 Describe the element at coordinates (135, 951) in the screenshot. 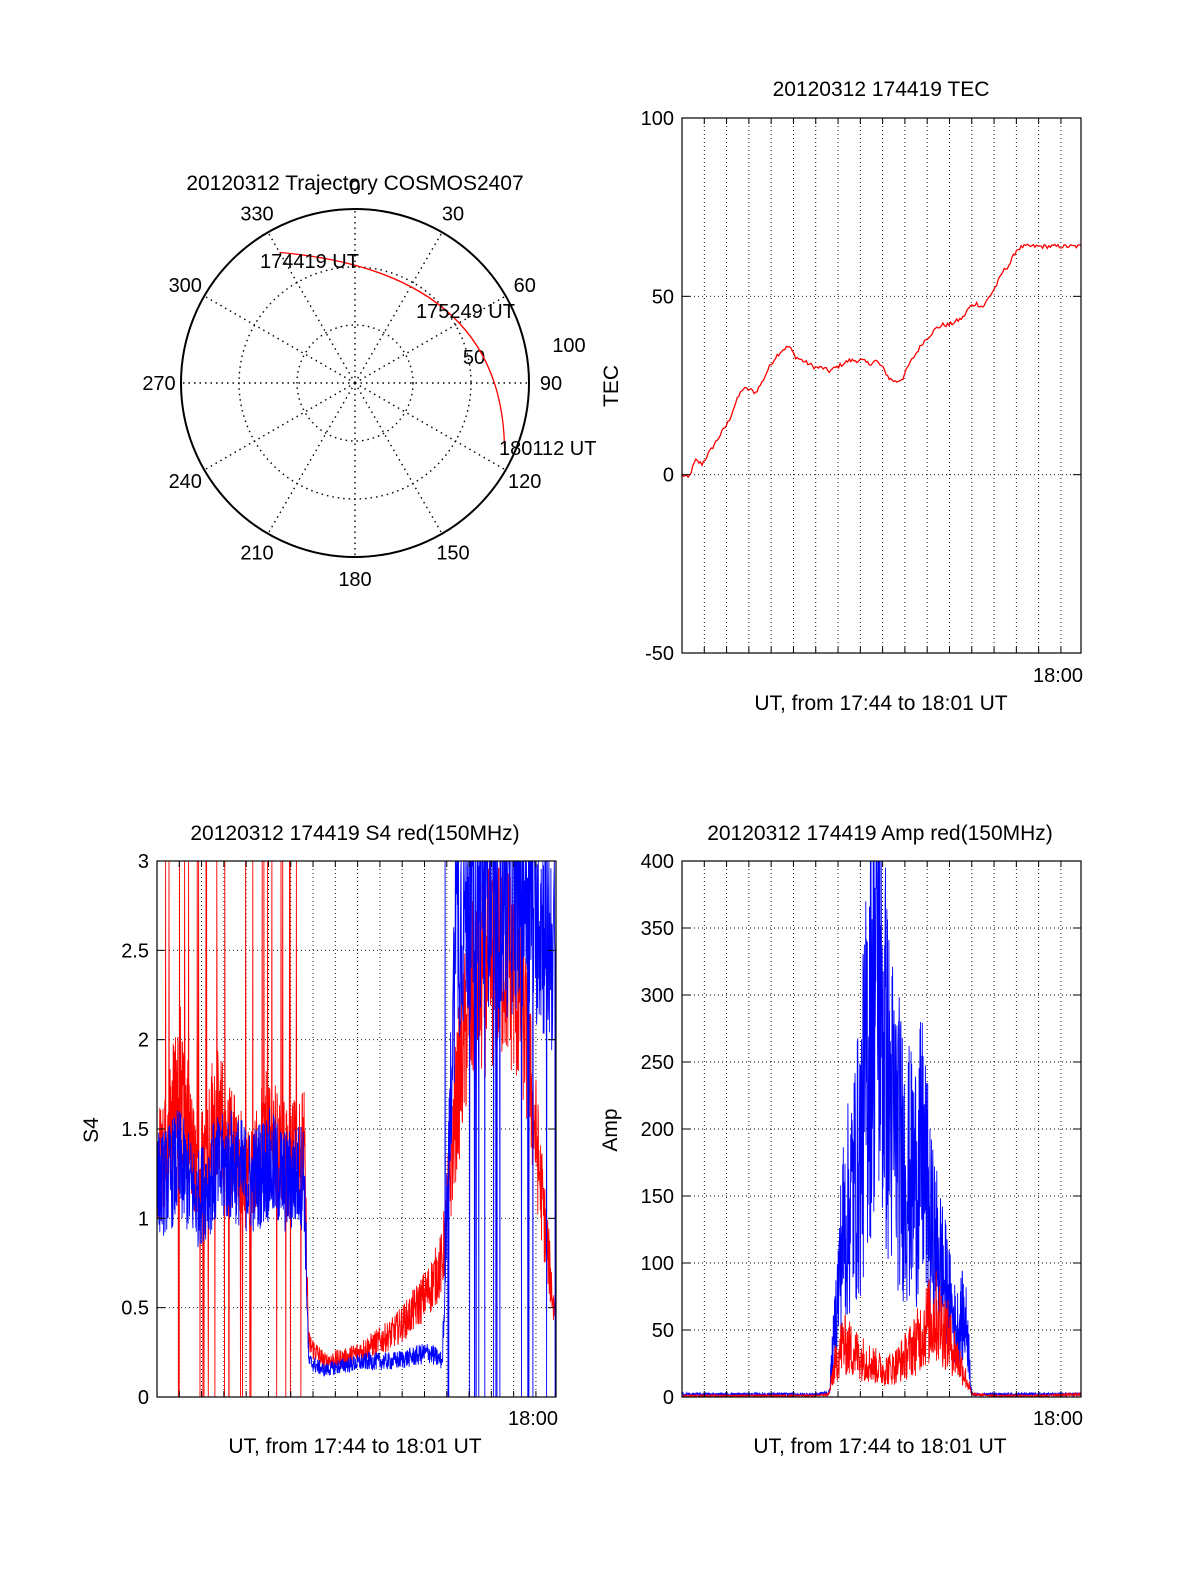

I see `y-tick-label: 2.5` at that location.